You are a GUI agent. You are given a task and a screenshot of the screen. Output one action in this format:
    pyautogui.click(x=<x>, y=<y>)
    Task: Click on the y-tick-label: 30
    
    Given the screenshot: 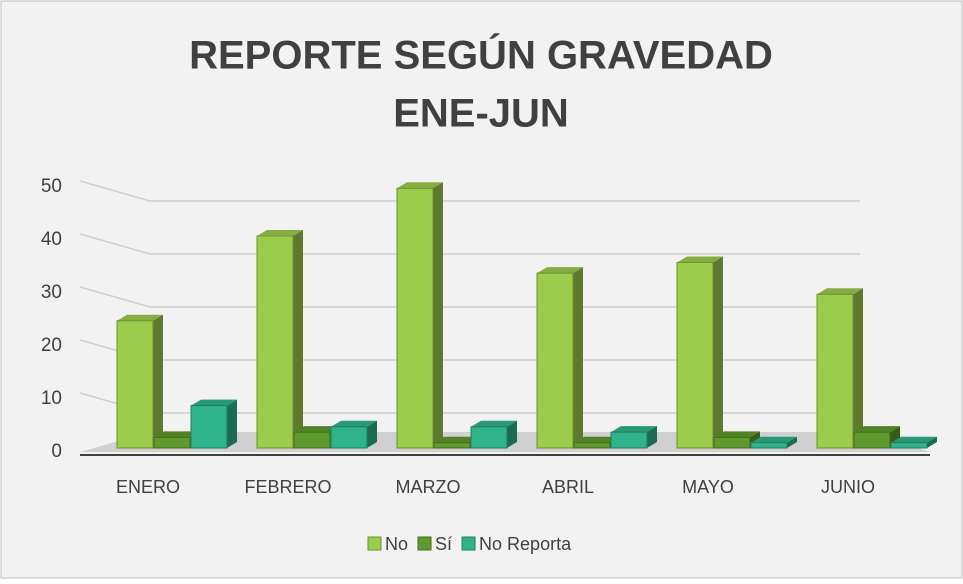 What is the action you would take?
    pyautogui.click(x=51, y=292)
    